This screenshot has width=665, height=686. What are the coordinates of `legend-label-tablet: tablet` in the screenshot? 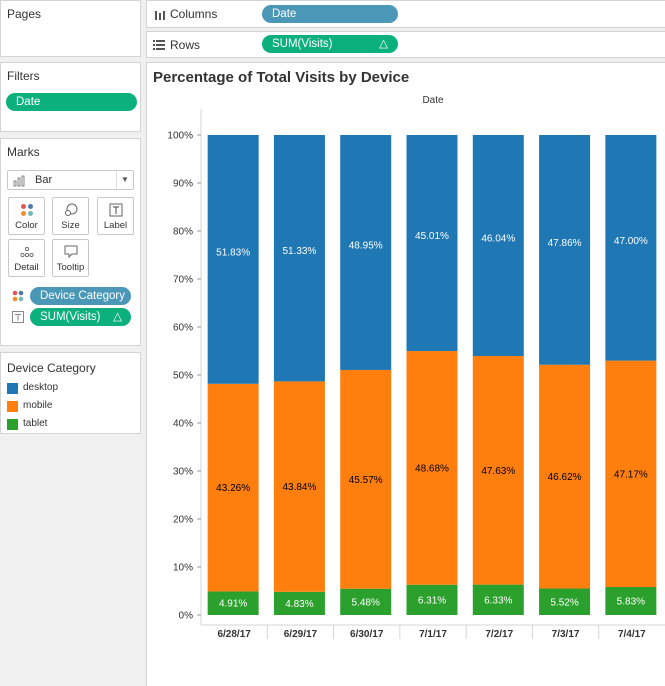 It's located at (35, 423).